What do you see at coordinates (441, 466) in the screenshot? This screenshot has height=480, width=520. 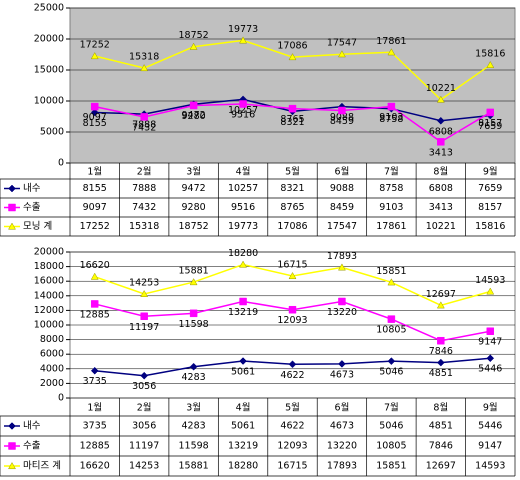 I see `table-cell: 12697` at bounding box center [441, 466].